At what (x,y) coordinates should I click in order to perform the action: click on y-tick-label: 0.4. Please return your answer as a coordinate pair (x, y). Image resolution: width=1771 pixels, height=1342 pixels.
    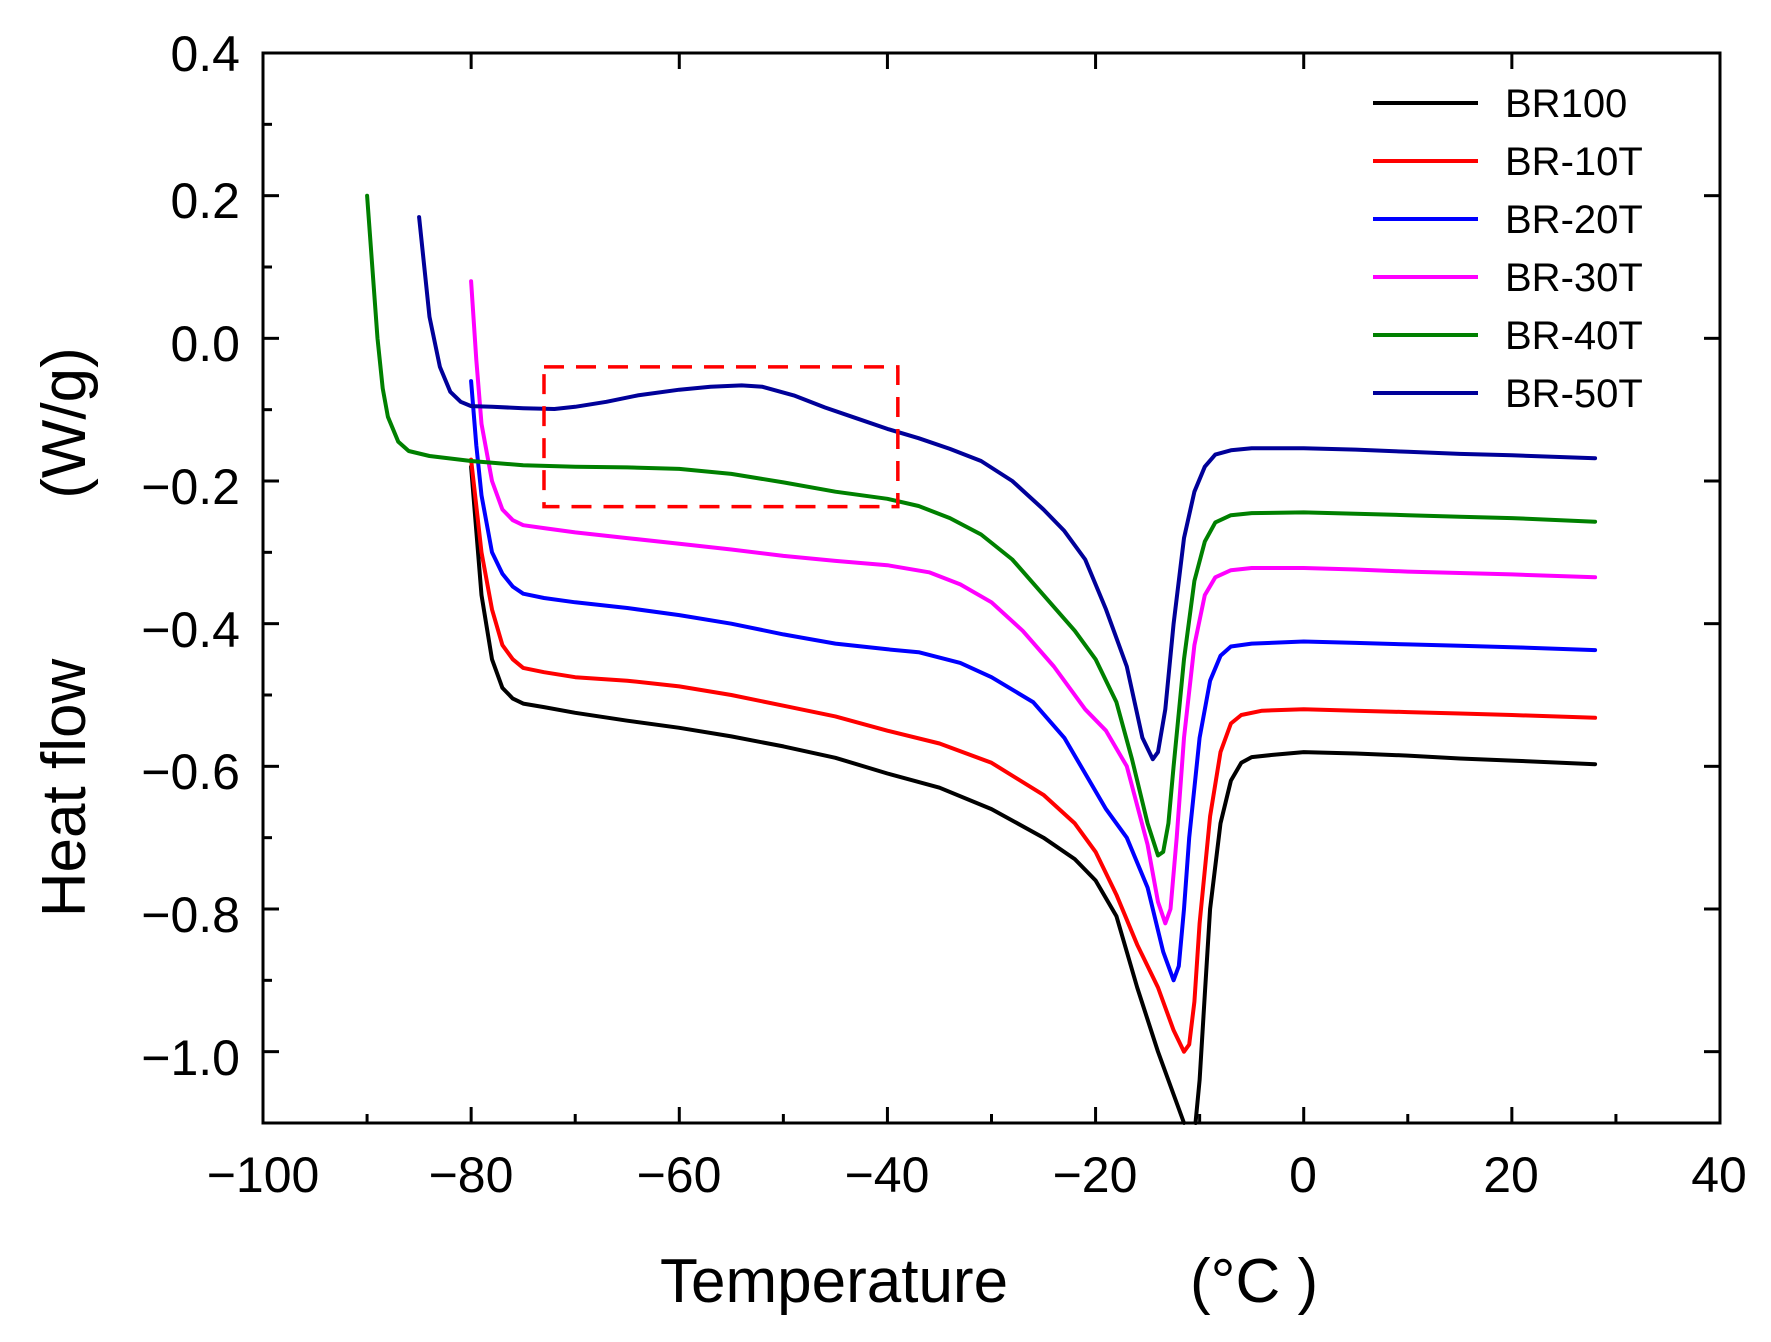
    Looking at the image, I should click on (205, 54).